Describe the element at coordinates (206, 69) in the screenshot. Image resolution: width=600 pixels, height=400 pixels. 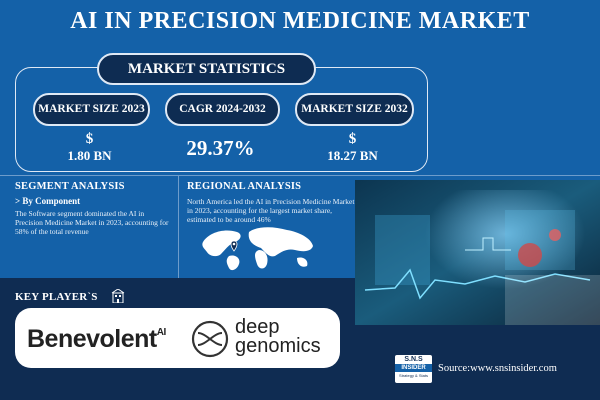
I see `market-statistics-heading: MARKET STATISTICS` at that location.